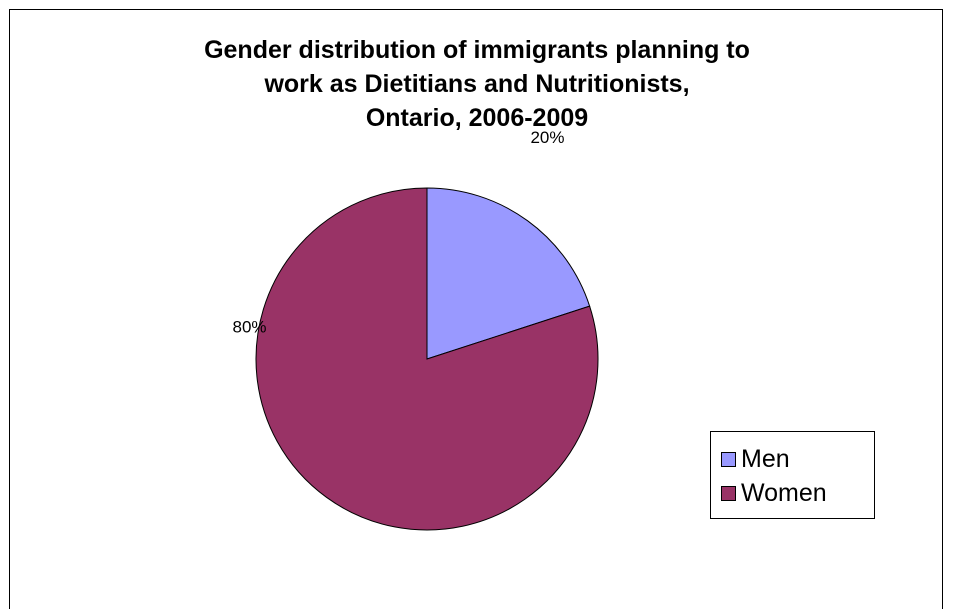 This screenshot has width=954, height=609. I want to click on data-label-women: 80%, so click(249, 327).